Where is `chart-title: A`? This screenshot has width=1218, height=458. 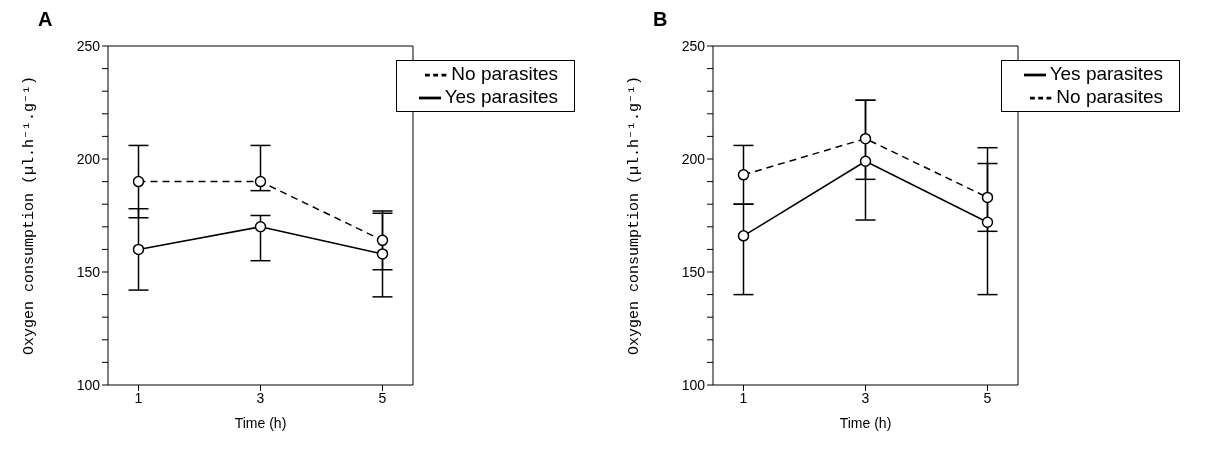
chart-title: A is located at coordinates (46, 19).